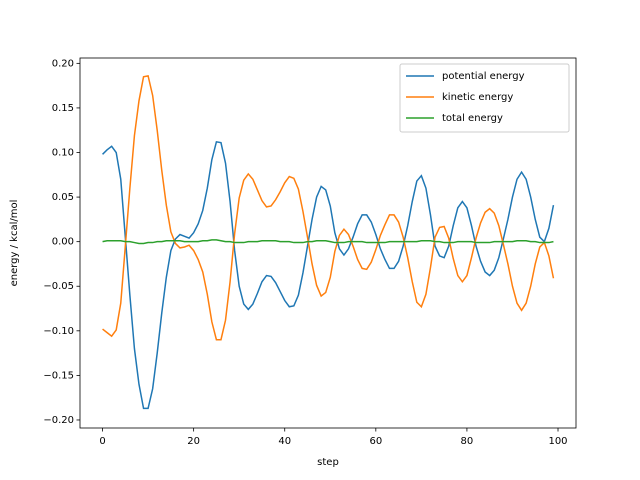 The image size is (640, 480). Describe the element at coordinates (193, 441) in the screenshot. I see `x-tick-label: 20` at that location.